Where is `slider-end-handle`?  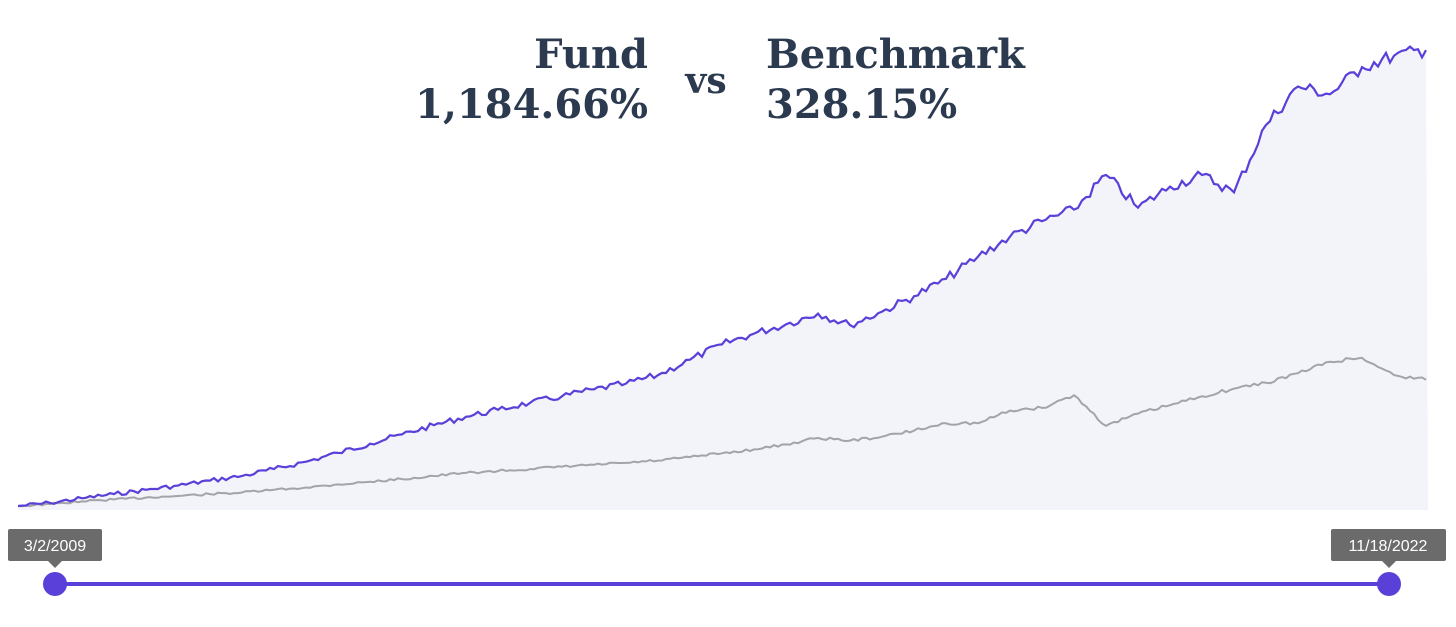
slider-end-handle is located at coordinates (1389, 584).